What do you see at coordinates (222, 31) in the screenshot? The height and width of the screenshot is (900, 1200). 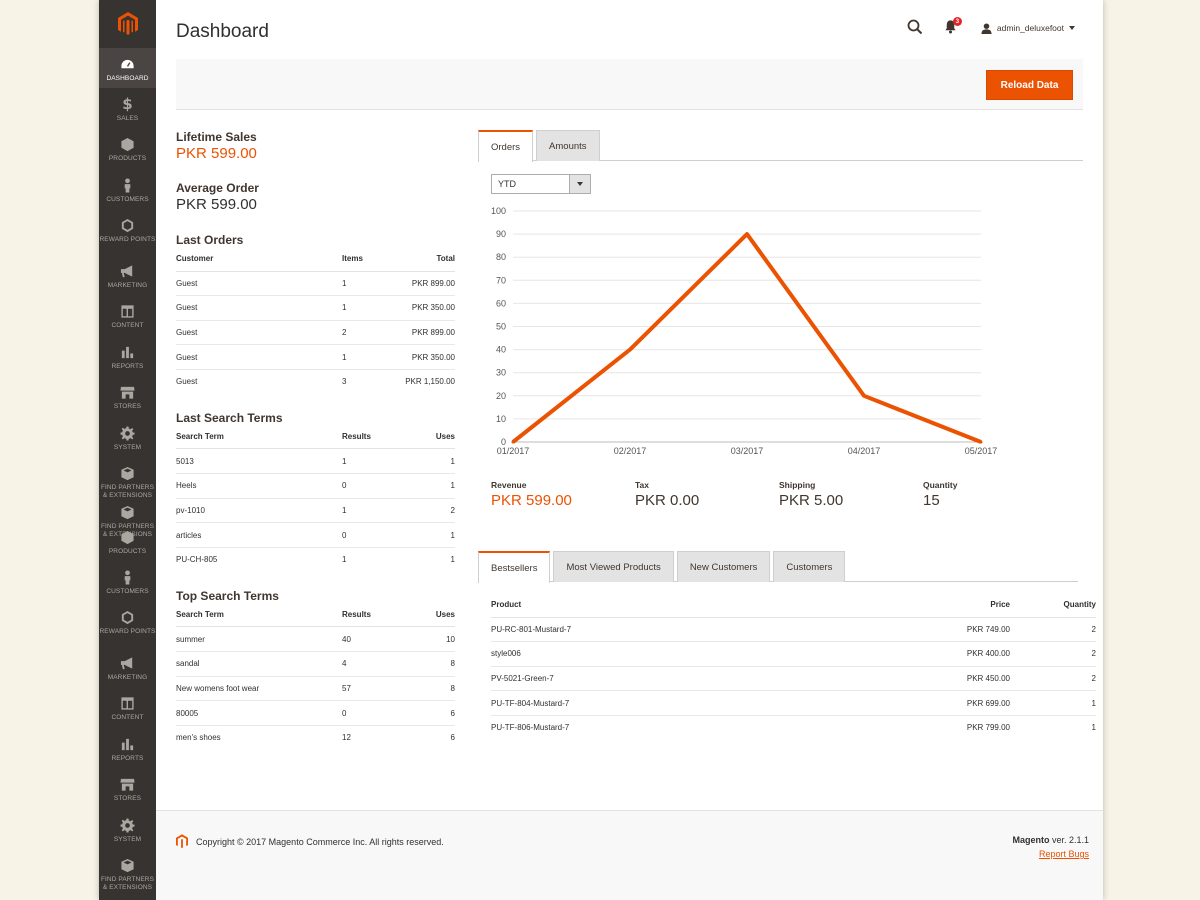 I see `page-title: Dashboard` at bounding box center [222, 31].